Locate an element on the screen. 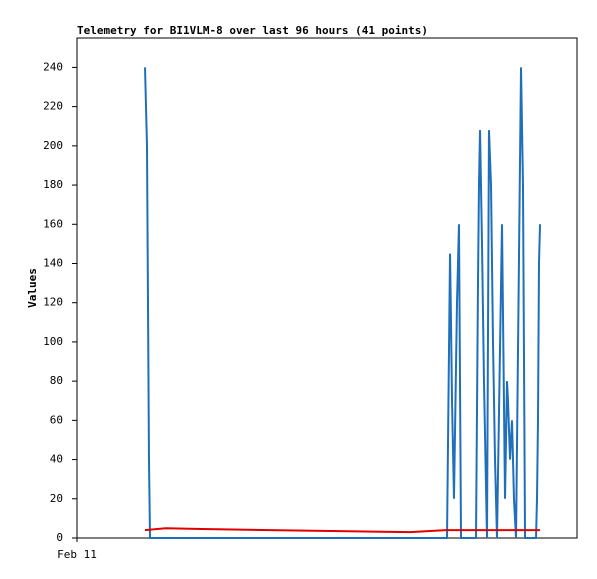  y-tick-label: 200 is located at coordinates (53, 145).